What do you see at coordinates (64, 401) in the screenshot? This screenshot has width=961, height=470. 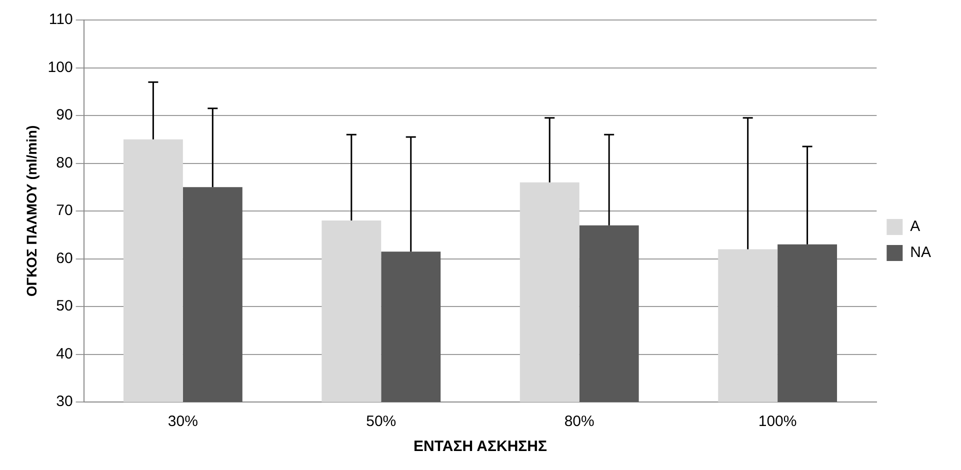 I see `y-tick-label: 30` at bounding box center [64, 401].